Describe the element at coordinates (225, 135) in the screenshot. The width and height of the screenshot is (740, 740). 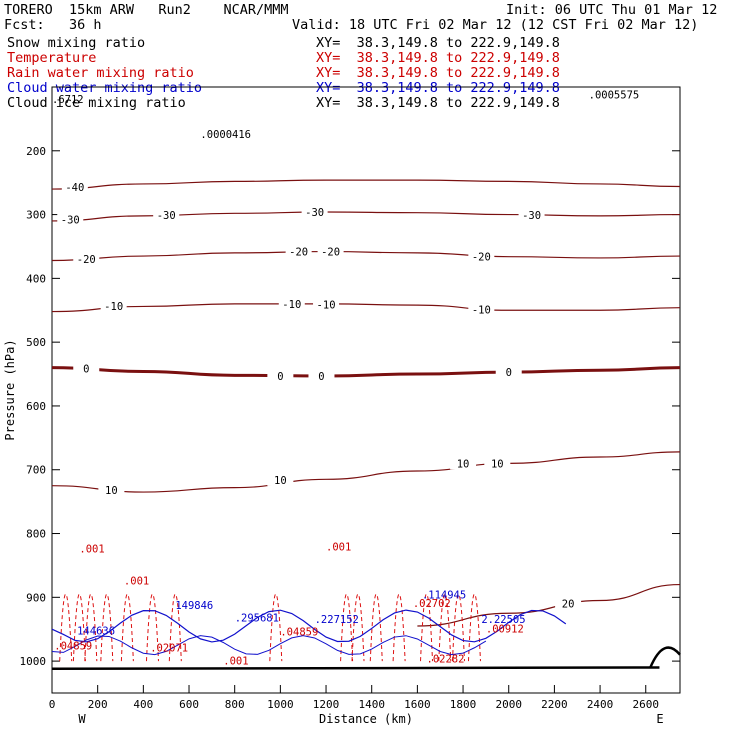
I see `extremum-label: .0000416` at that location.